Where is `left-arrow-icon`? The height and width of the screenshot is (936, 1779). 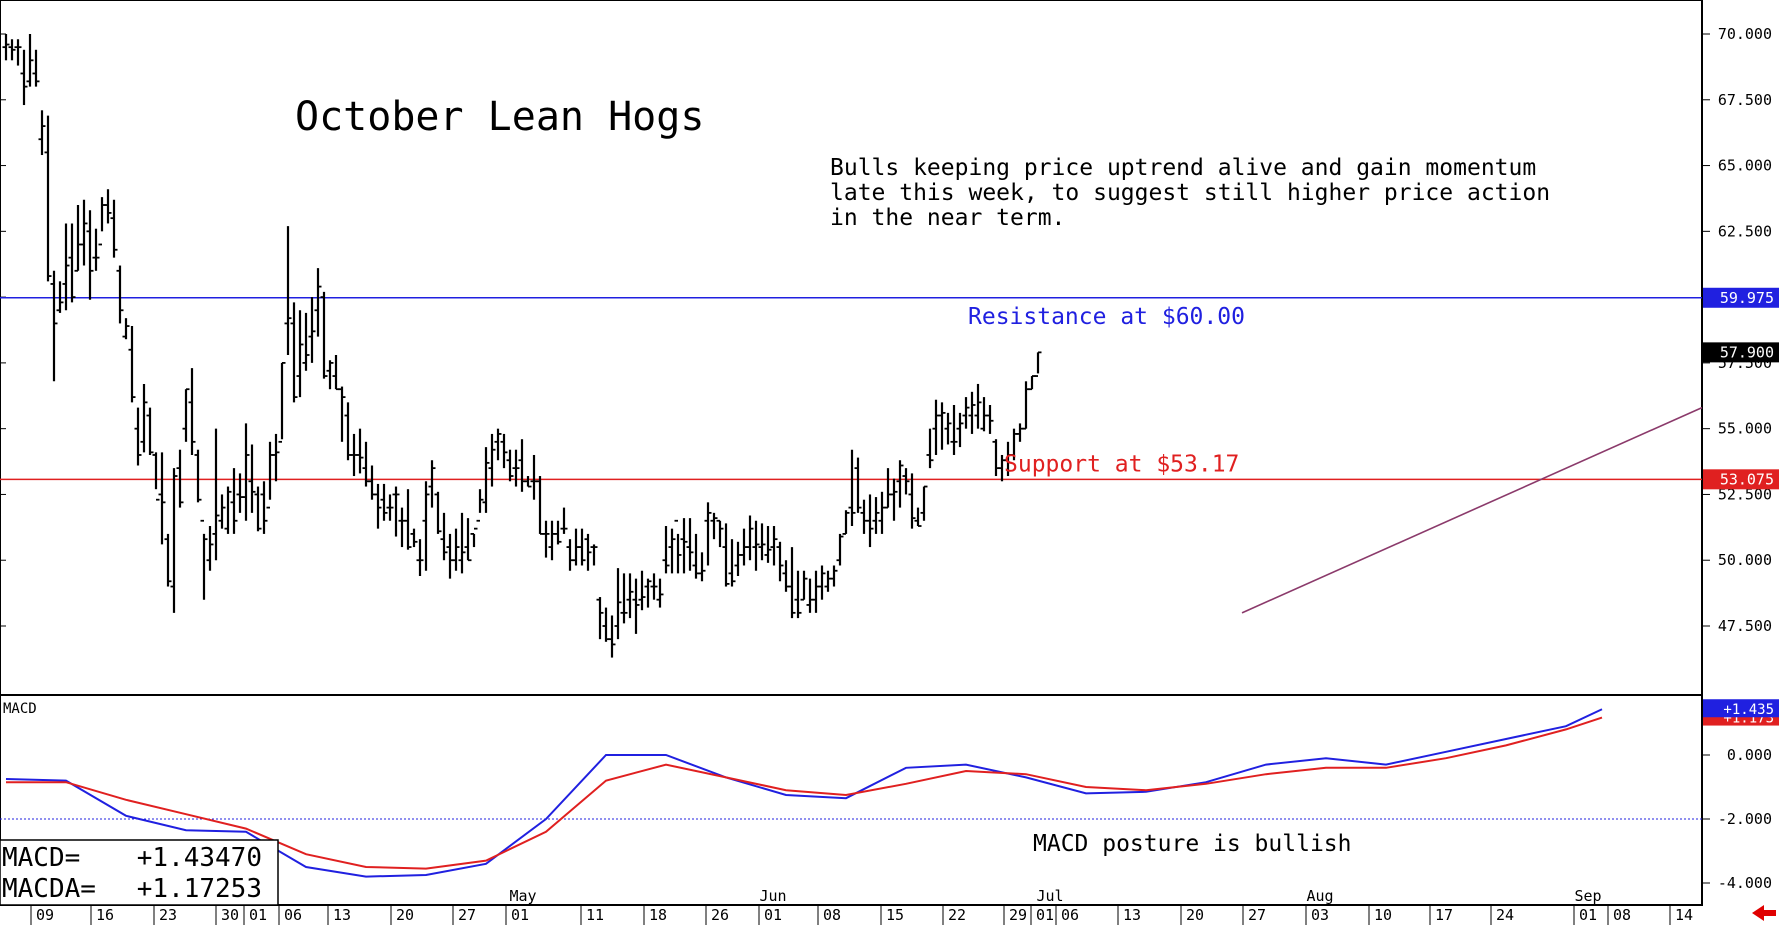
left-arrow-icon is located at coordinates (1764, 913).